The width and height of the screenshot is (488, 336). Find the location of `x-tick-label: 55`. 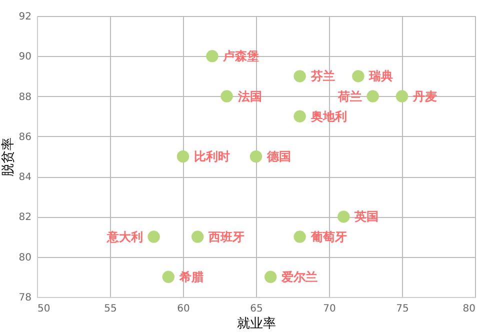

x-tick-label: 55 is located at coordinates (110, 309).